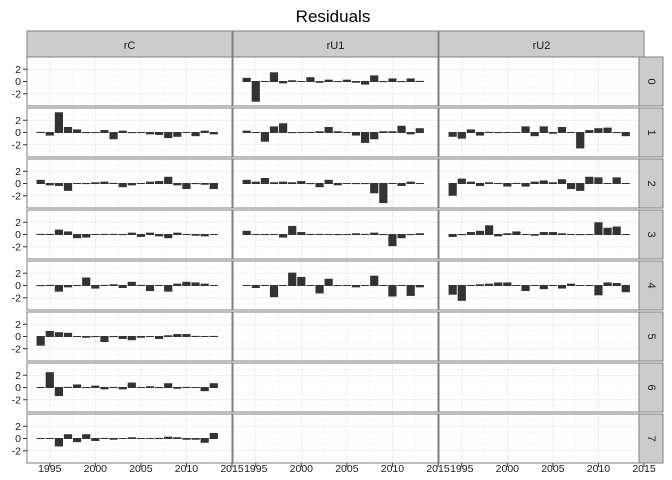 This screenshot has width=672, height=480. What do you see at coordinates (150, 387) in the screenshot?
I see `bar-rC-6-2006` at bounding box center [150, 387].